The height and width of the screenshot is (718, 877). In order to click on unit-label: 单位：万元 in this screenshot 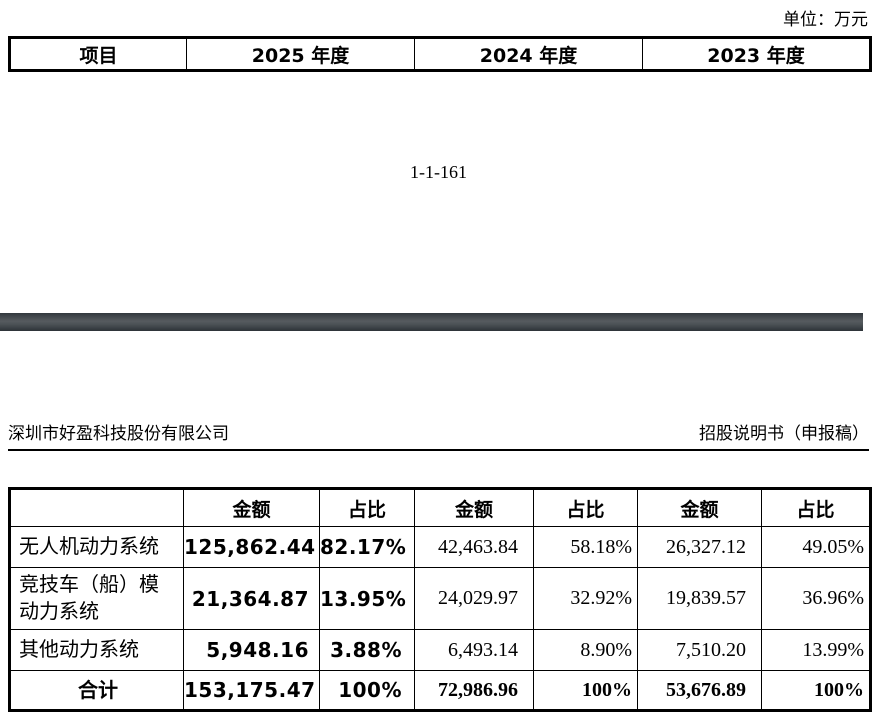, I will do `click(825, 19)`.